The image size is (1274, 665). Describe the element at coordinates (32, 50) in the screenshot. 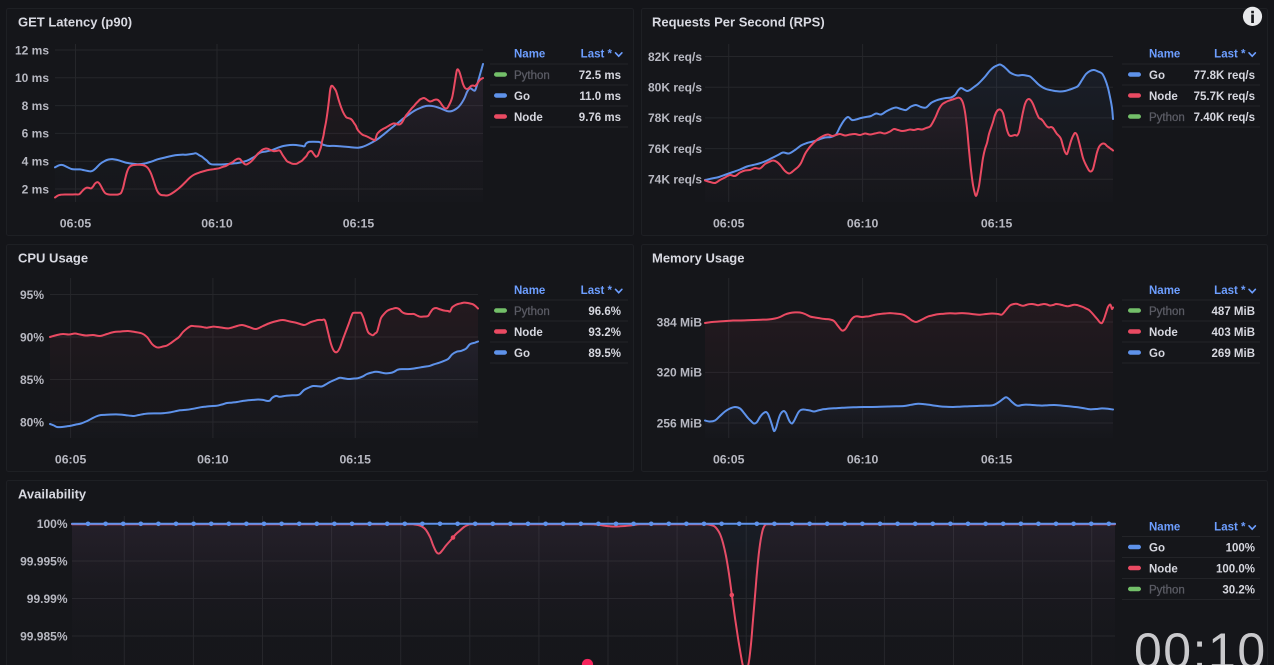

I see `svg-text: 12 ms` at that location.